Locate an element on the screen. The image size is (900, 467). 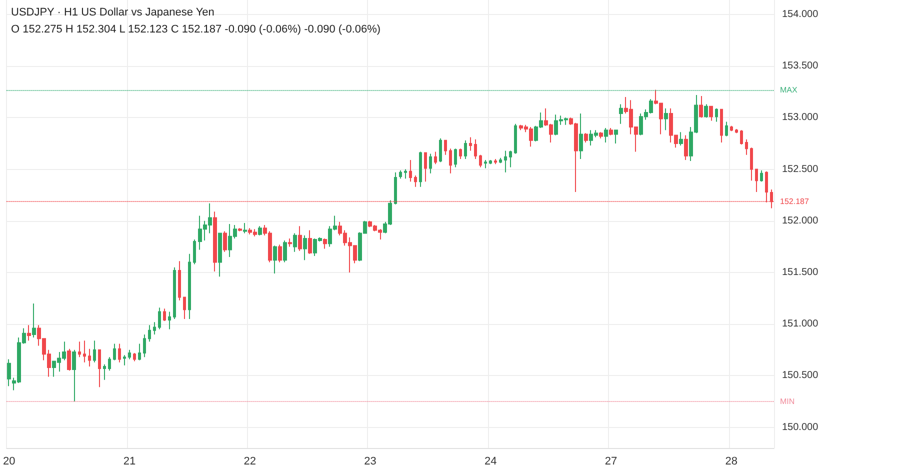
x-tick-label: 23 is located at coordinates (370, 461).